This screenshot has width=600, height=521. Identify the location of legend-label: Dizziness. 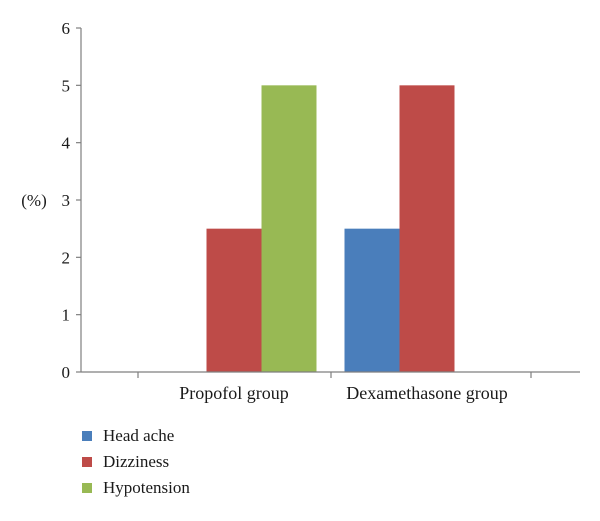
(136, 461).